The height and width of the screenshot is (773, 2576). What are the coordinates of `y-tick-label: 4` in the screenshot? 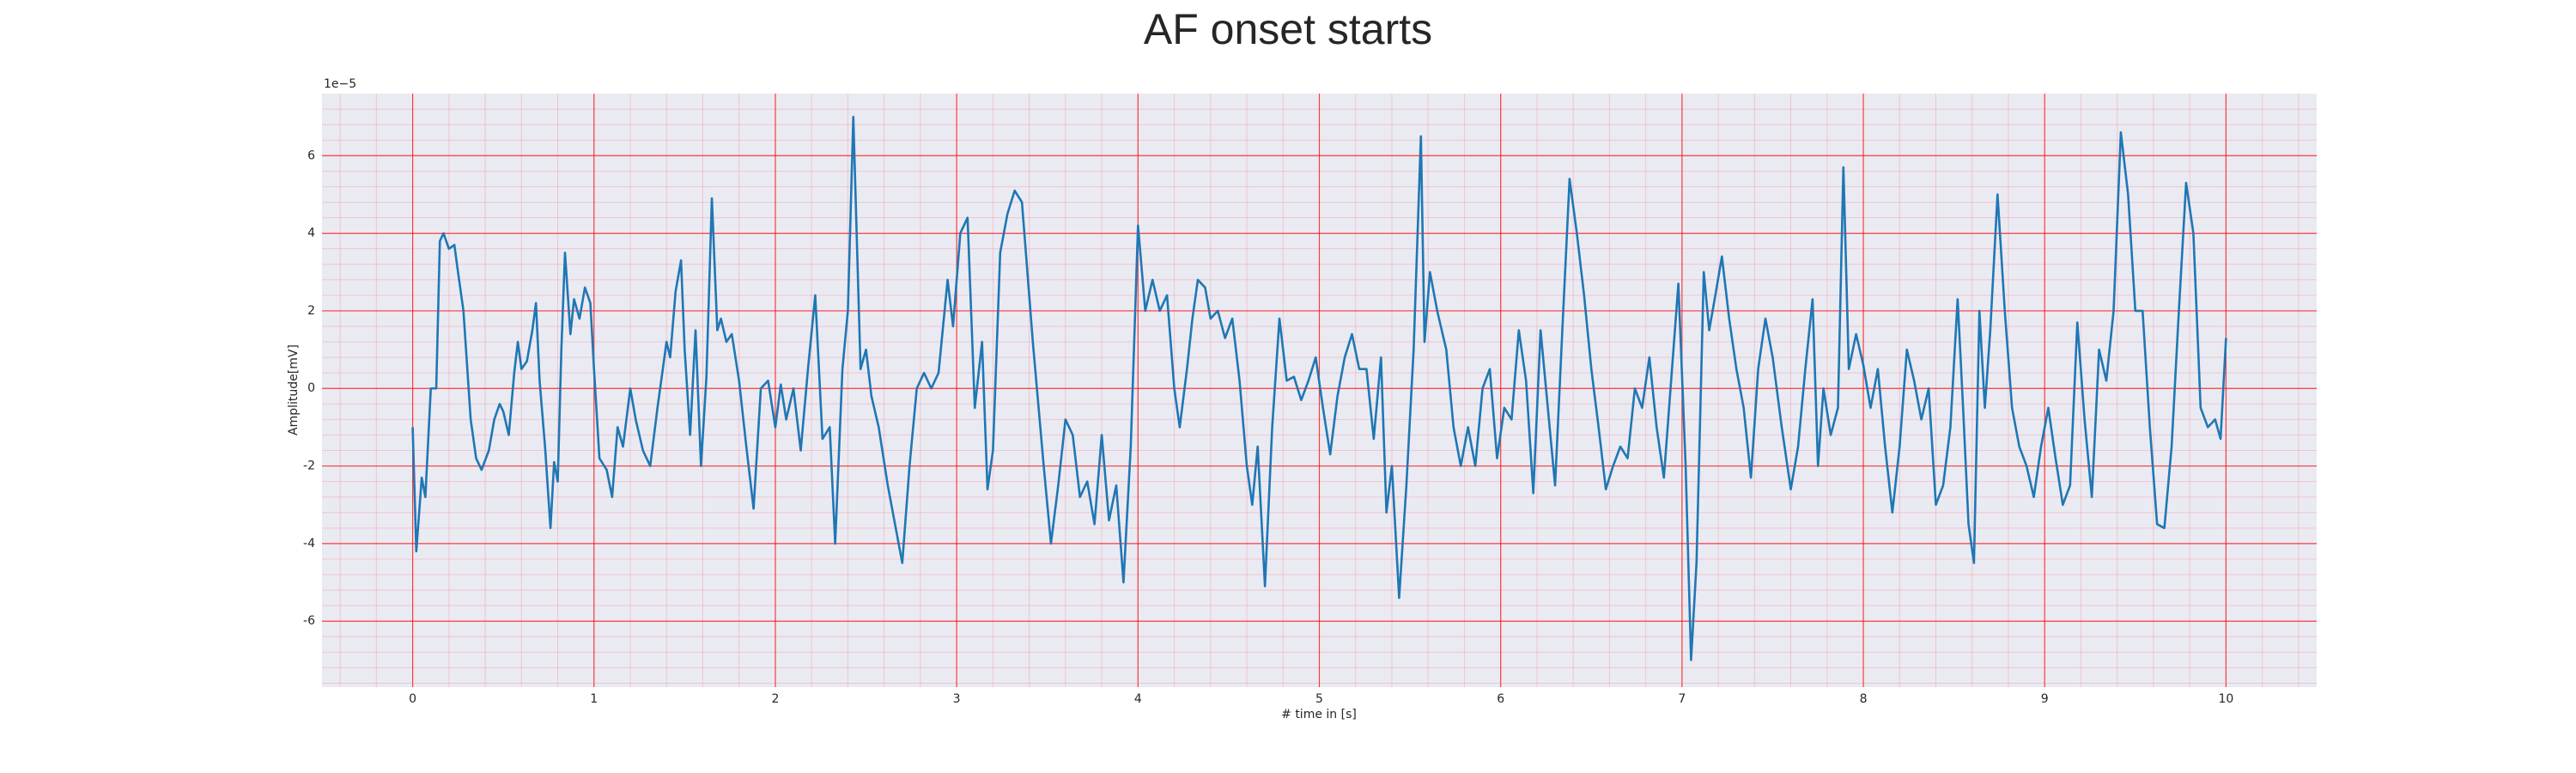 It's located at (311, 233).